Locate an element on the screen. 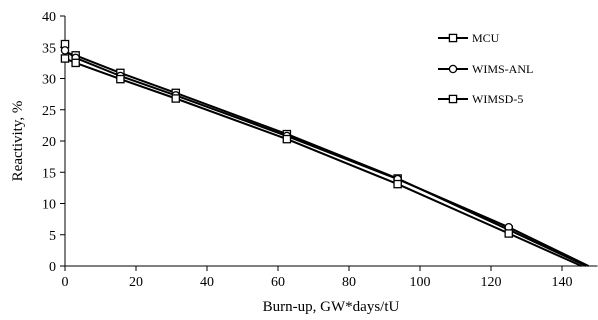  y-ticks: 0 5 10 15 20 25 30 35 40 is located at coordinates (53, 142).